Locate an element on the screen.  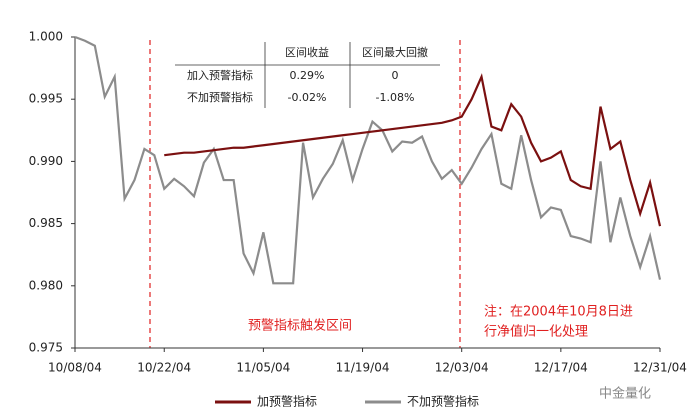
x-tick-label: 12/17/04 is located at coordinates (561, 368).